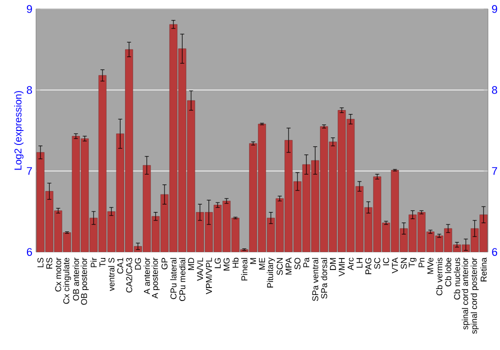 This screenshot has width=500, height=350. What do you see at coordinates (297, 264) in the screenshot?
I see `x-tick-label: SO` at bounding box center [297, 264].